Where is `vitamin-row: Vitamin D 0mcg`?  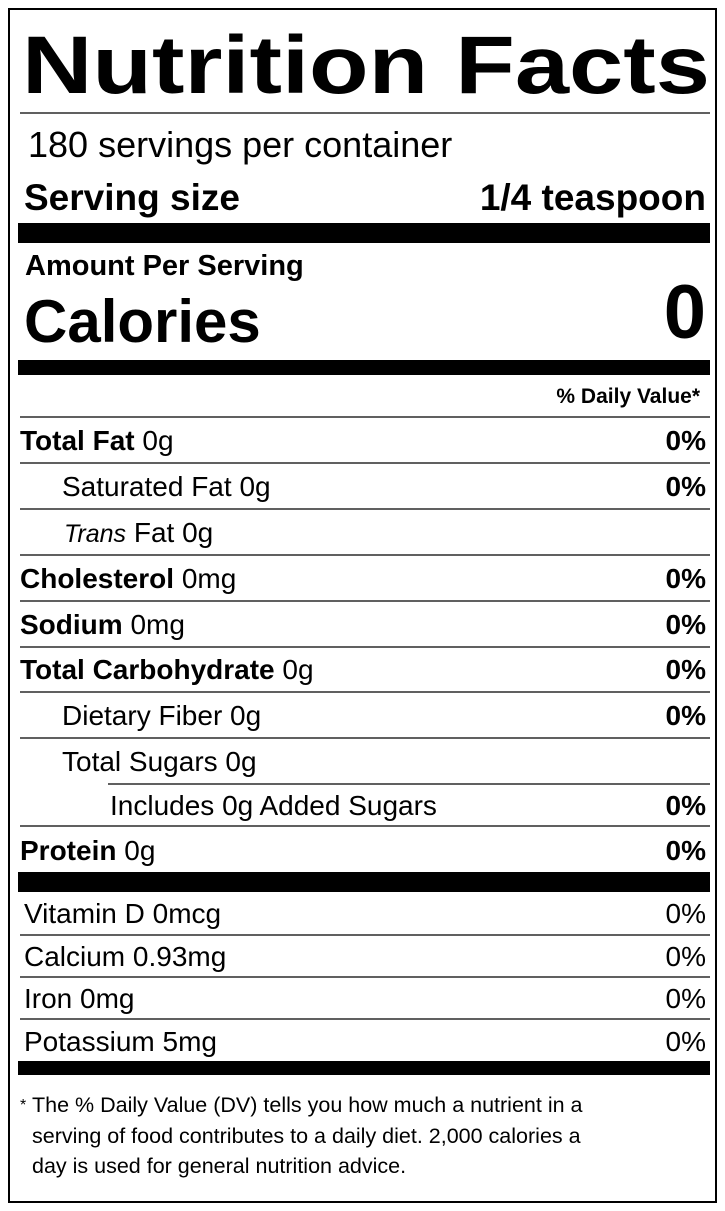 vitamin-row: Vitamin D 0mcg is located at coordinates (122, 913).